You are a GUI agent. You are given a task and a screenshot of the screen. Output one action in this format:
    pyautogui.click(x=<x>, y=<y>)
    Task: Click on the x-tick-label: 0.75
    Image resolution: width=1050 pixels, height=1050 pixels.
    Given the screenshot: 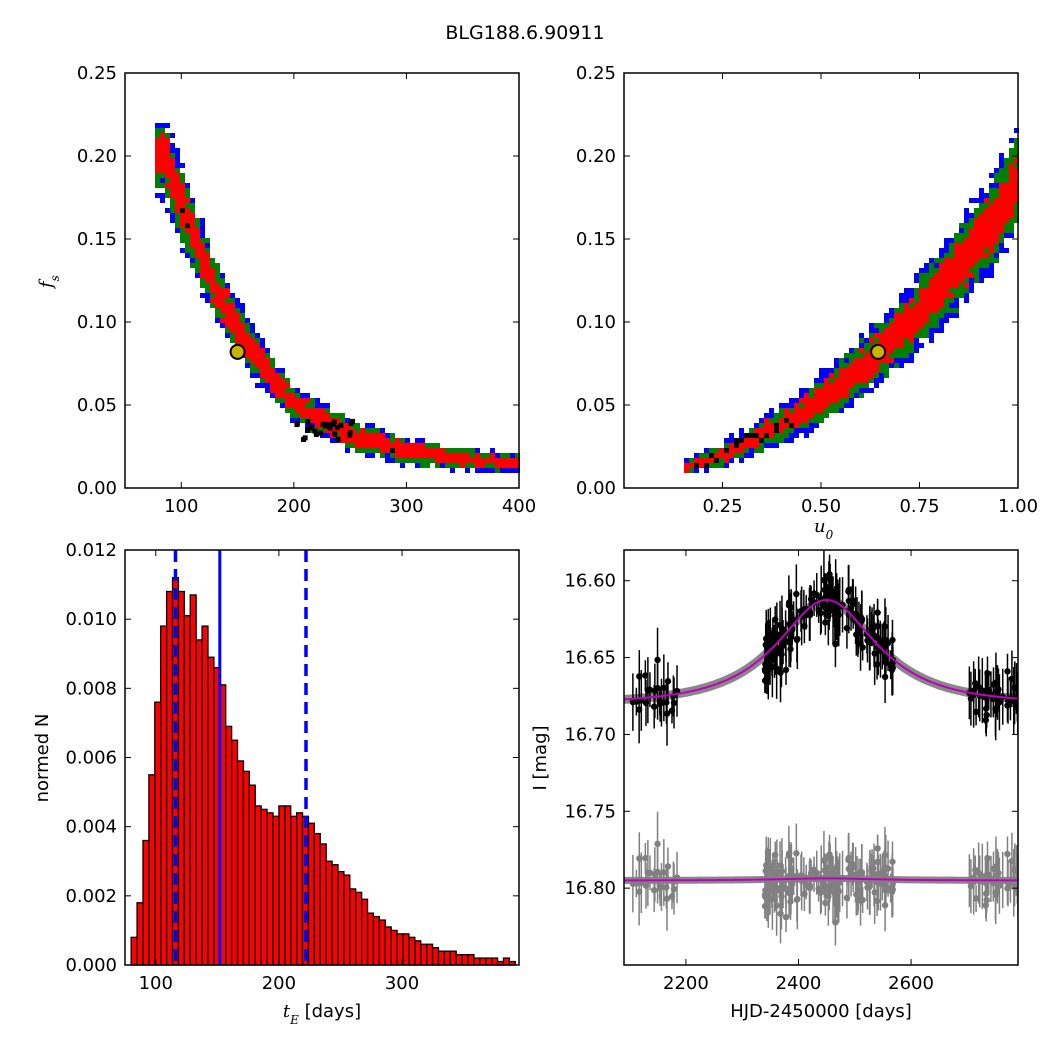 What is the action you would take?
    pyautogui.click(x=919, y=506)
    